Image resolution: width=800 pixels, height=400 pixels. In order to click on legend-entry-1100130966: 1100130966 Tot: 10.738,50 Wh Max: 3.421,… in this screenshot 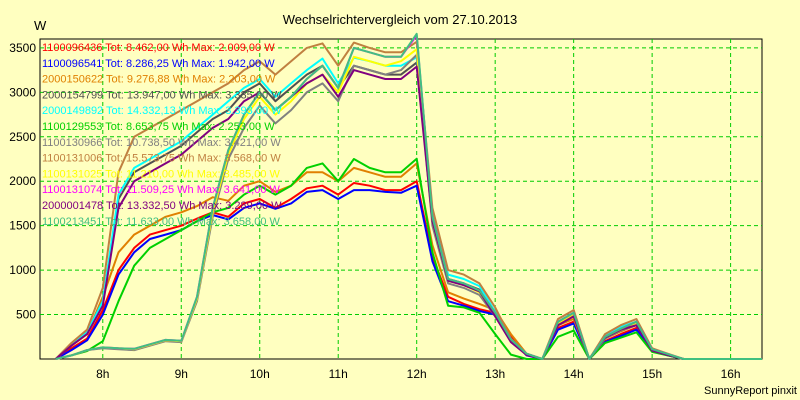, I will do `click(161, 143)`.